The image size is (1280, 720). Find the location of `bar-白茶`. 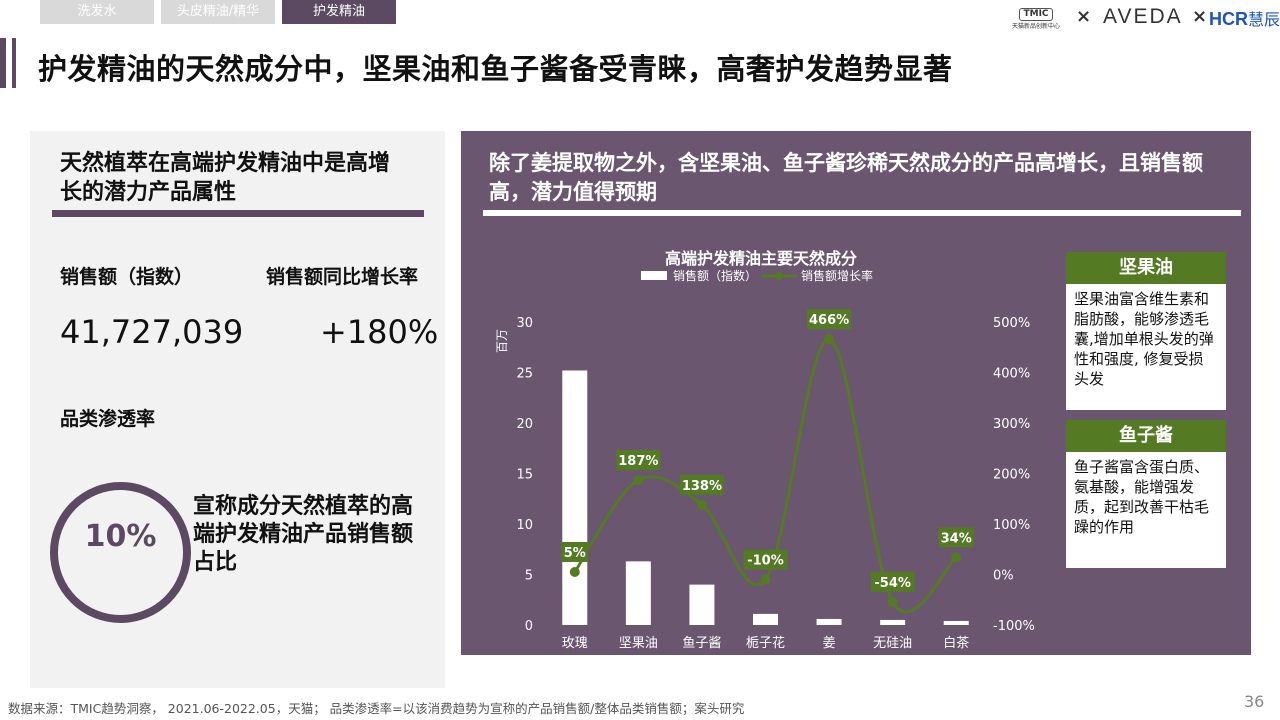

bar-白茶 is located at coordinates (956, 622).